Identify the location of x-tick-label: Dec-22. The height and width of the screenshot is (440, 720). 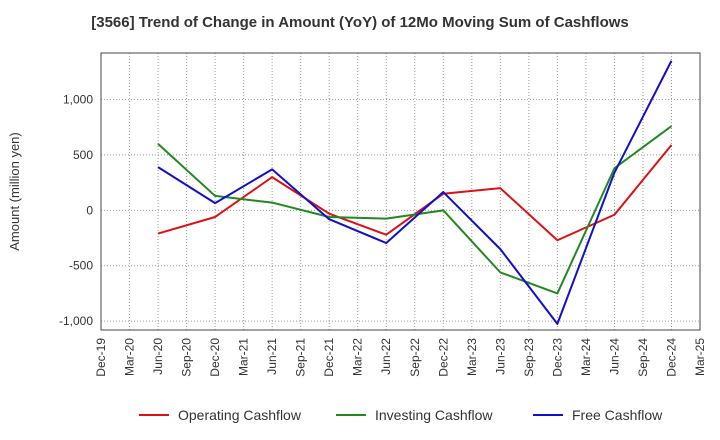
(443, 357).